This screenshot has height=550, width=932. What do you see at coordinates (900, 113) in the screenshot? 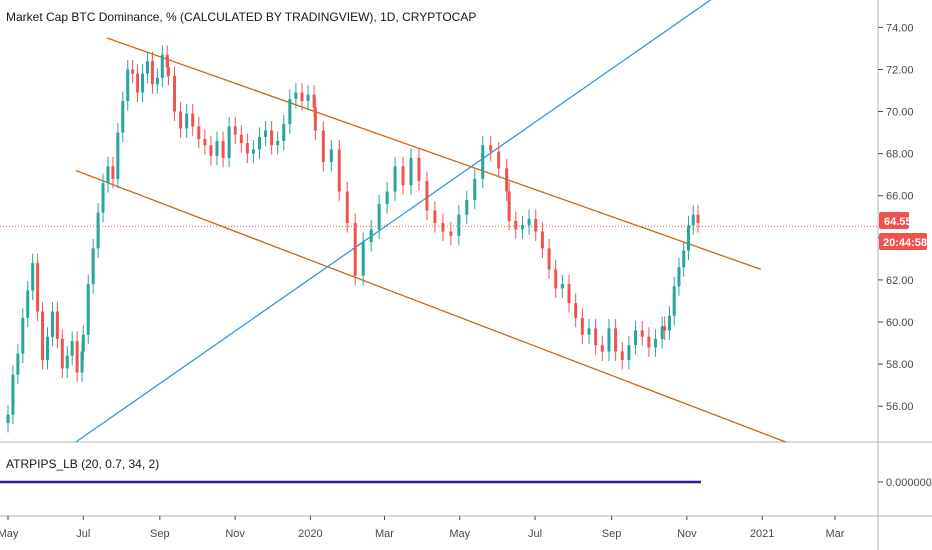
I see `y-tick-label: 70.00` at bounding box center [900, 113].